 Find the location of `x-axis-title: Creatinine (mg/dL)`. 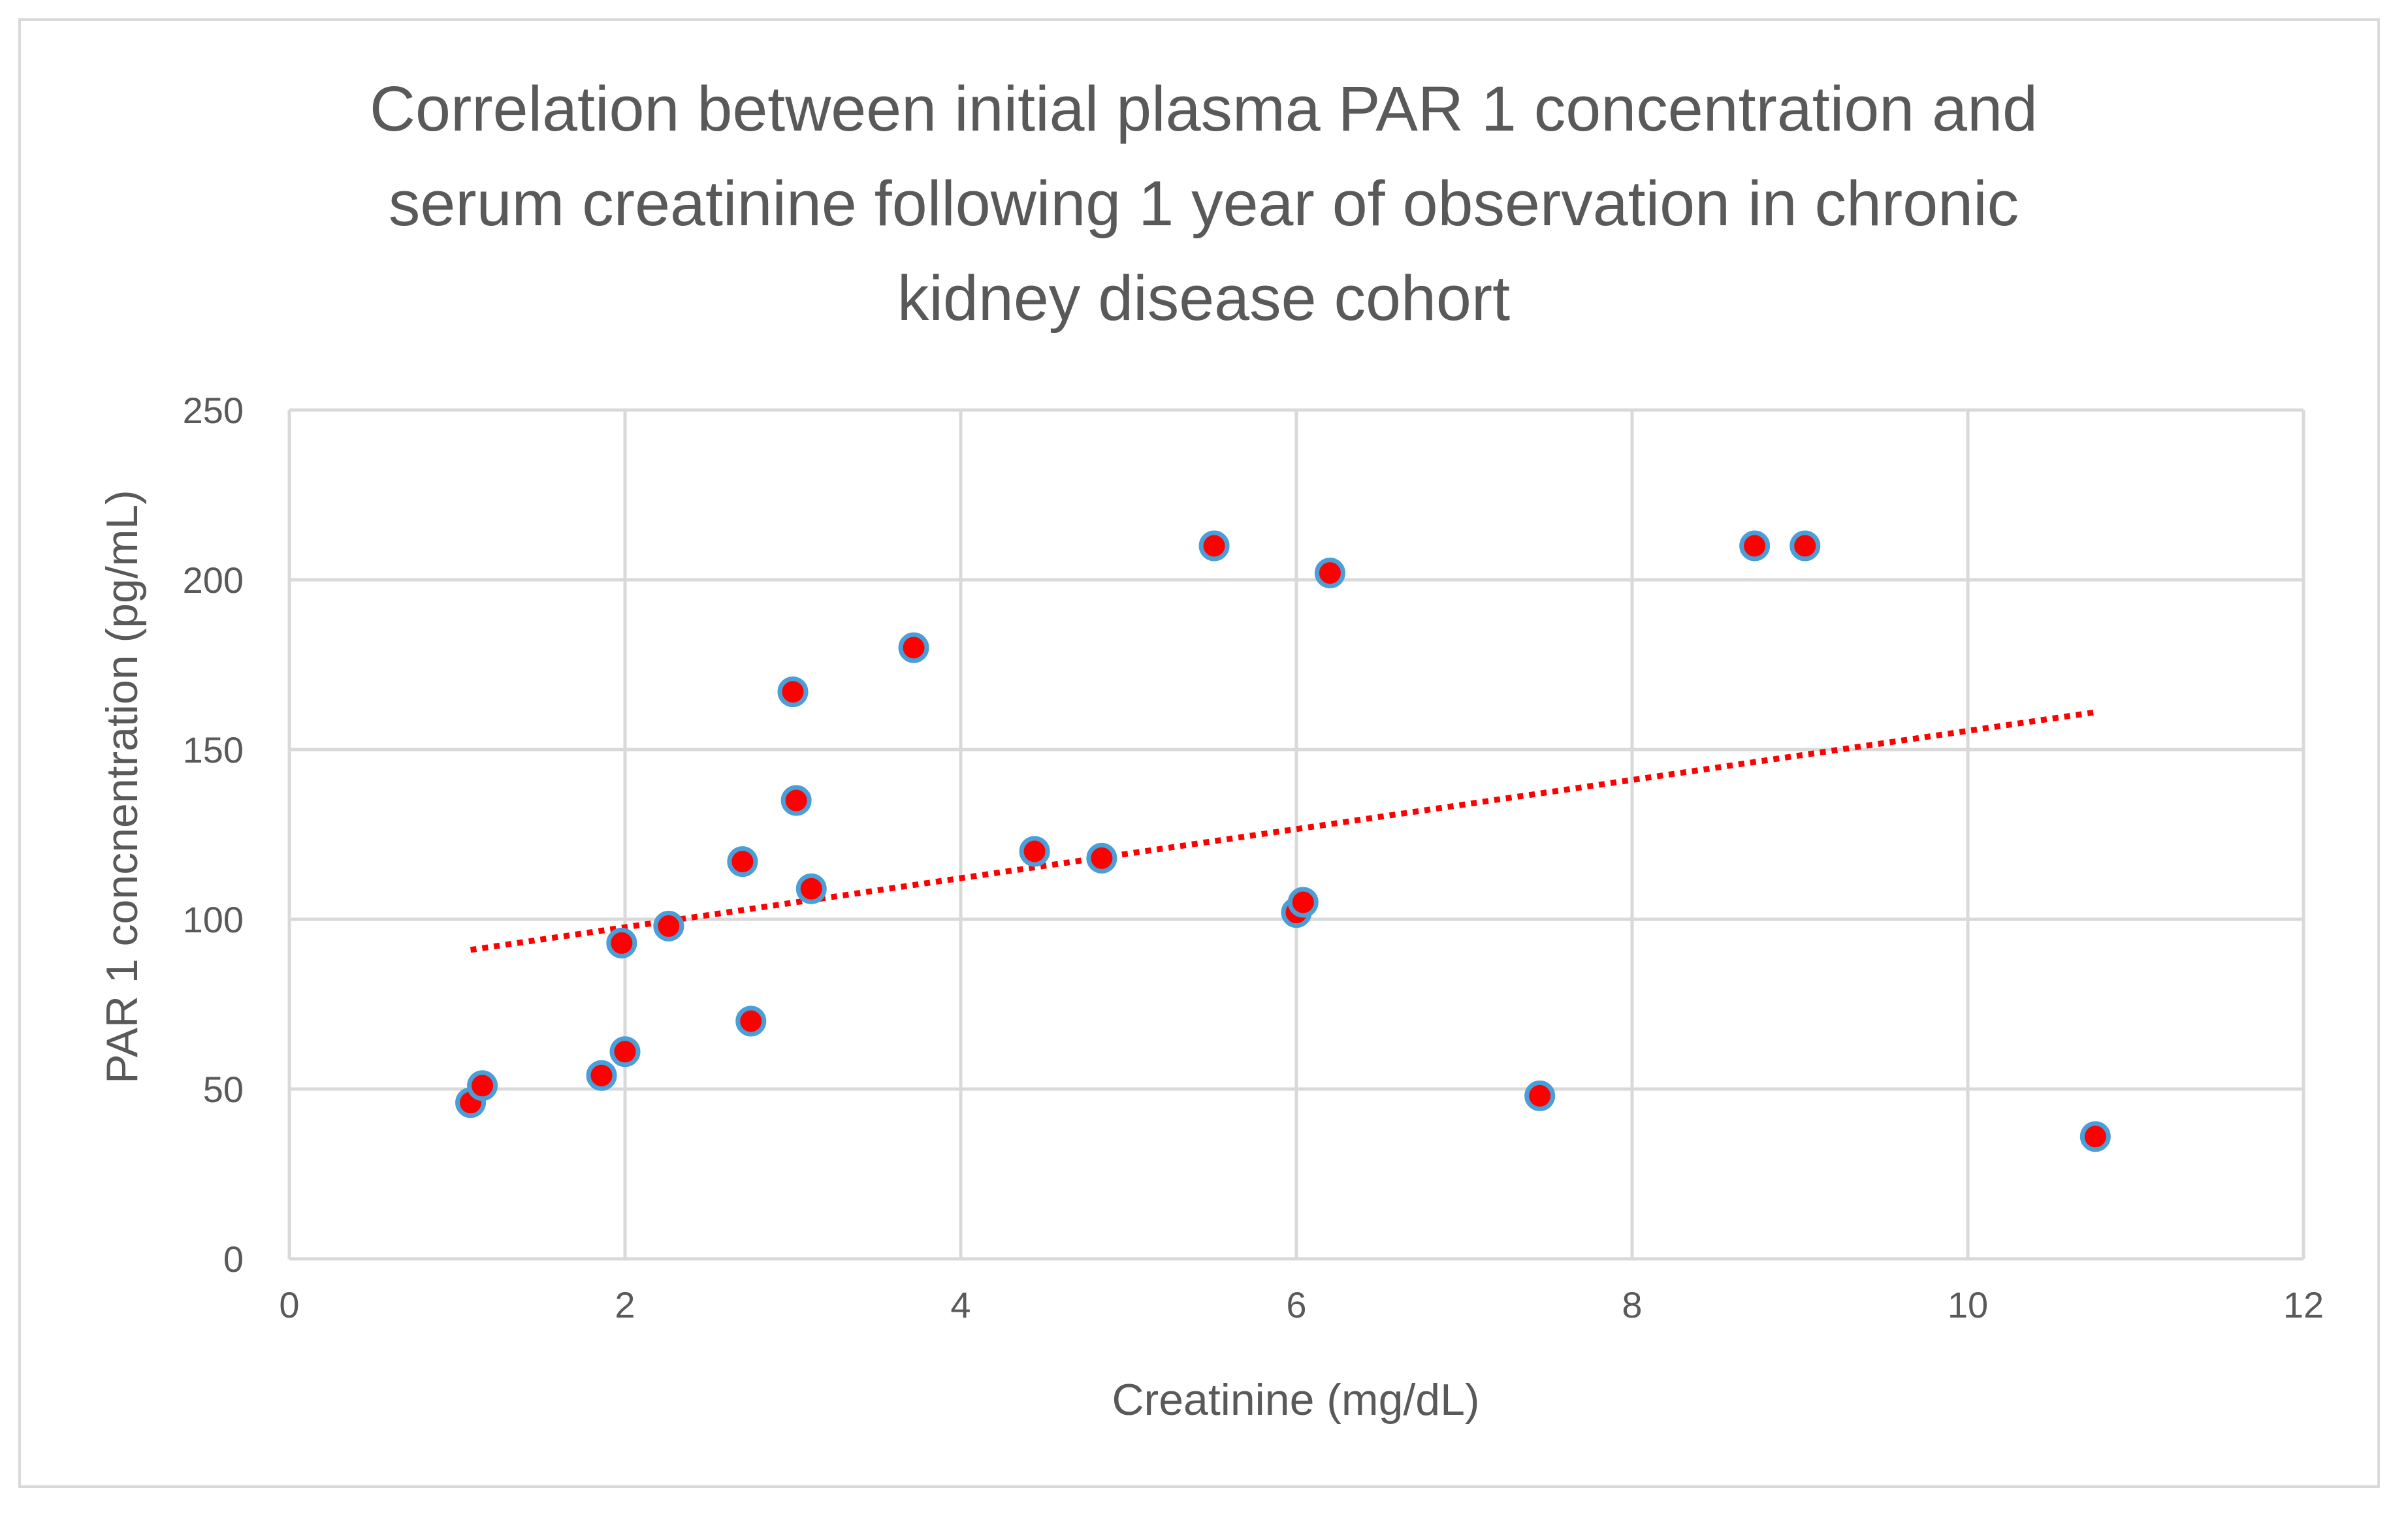

x-axis-title: Creatinine (mg/dL) is located at coordinates (1295, 1400).